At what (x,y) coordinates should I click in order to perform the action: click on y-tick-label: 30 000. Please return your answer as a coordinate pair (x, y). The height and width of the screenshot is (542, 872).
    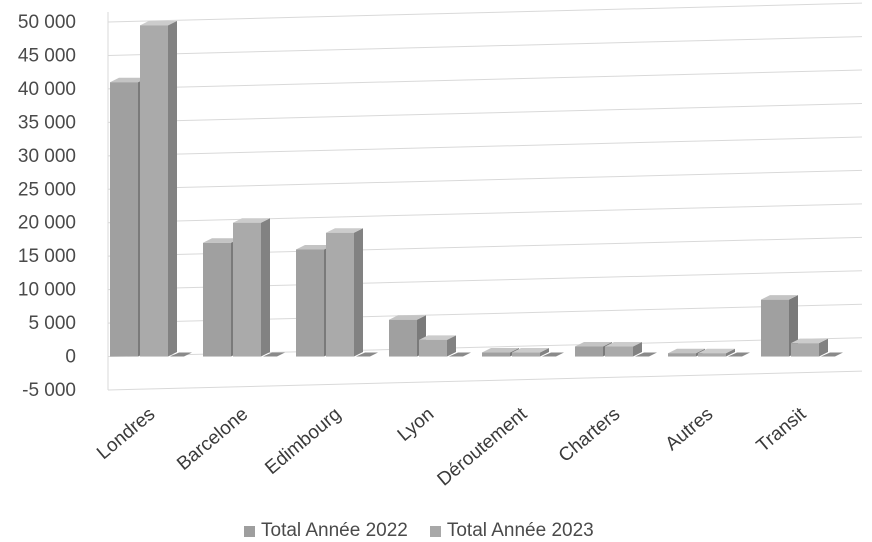
    Looking at the image, I should click on (47, 156).